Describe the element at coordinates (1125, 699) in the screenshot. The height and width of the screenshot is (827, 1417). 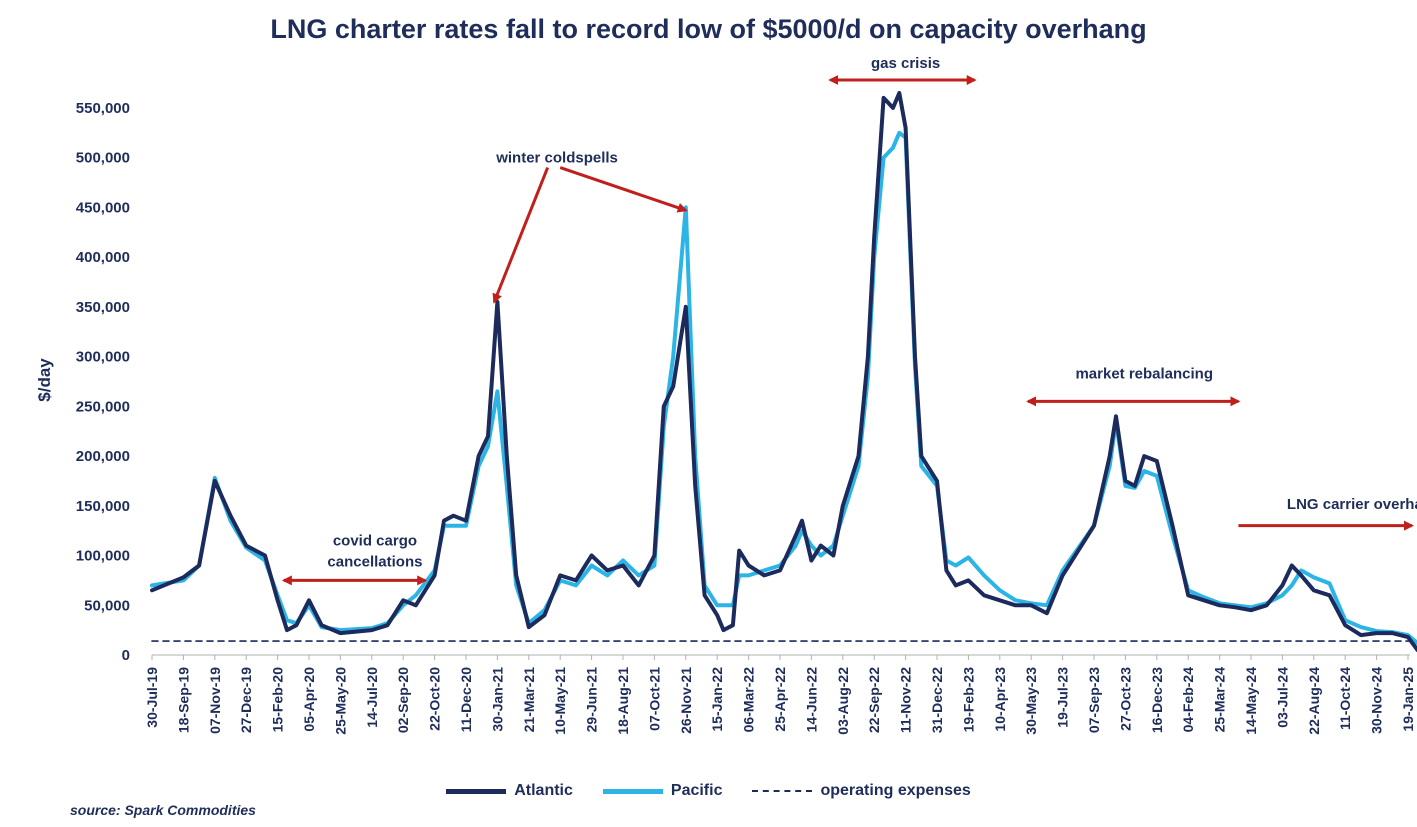
I see `x-tick-label: 27-Oct-23` at that location.